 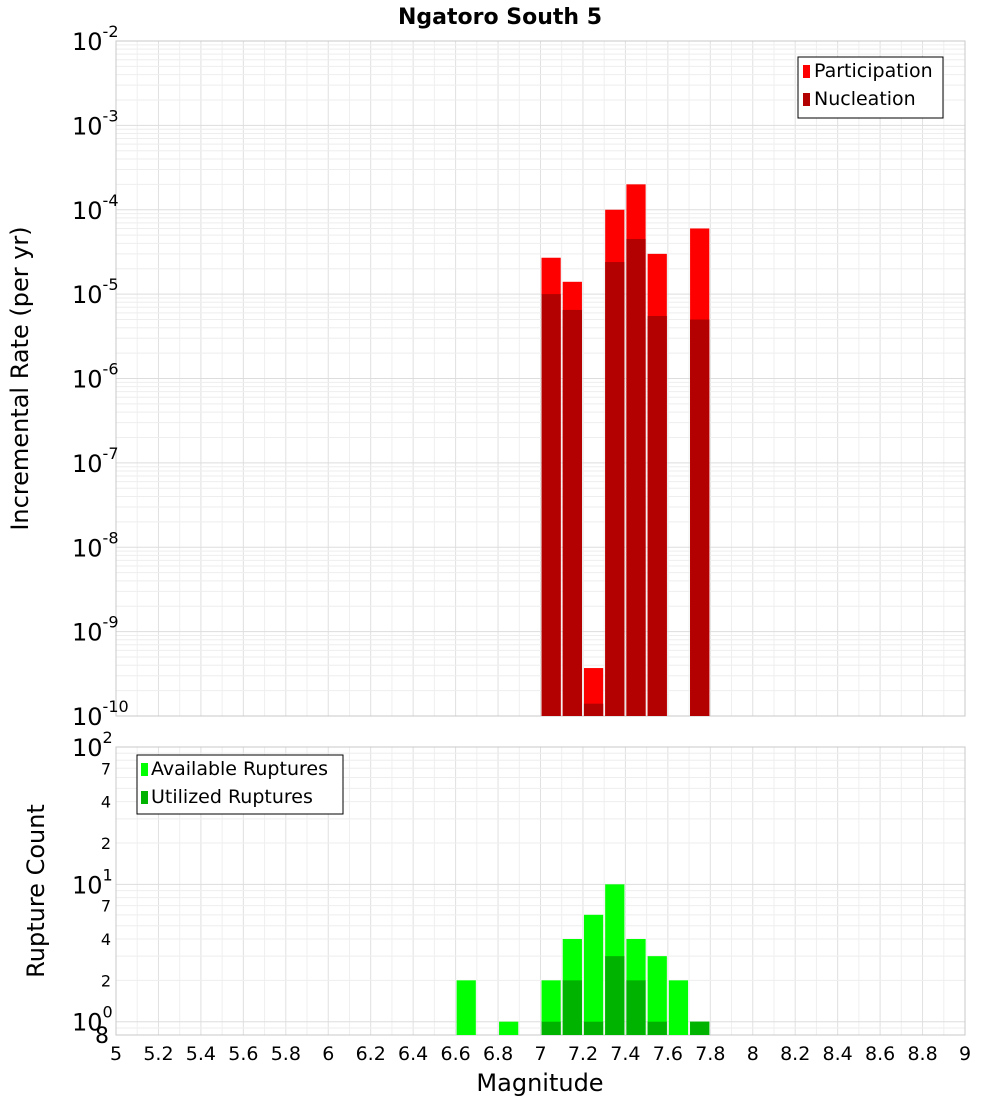 I want to click on y-axis-label: Rupture Count, so click(x=36, y=891).